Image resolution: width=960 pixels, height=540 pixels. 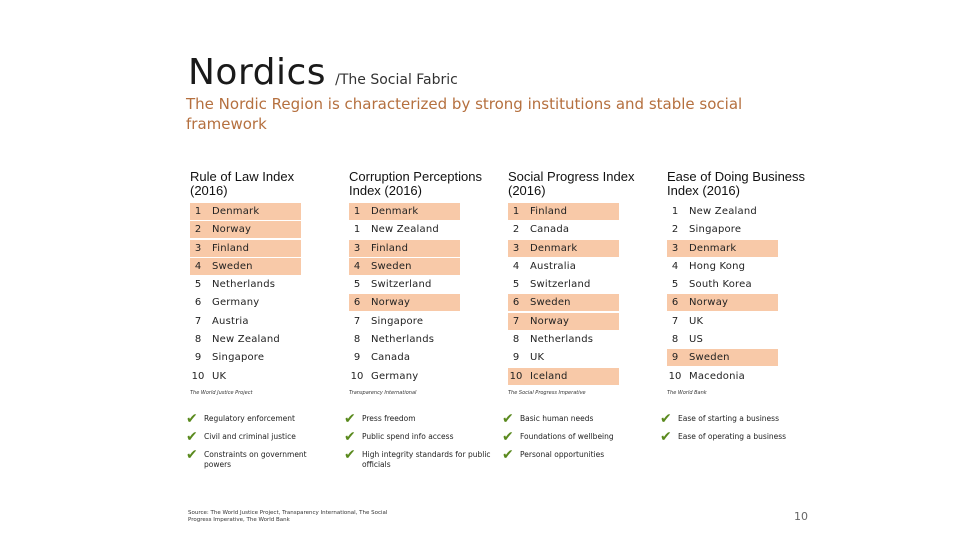 I want to click on ranking-row: 8 US, so click(x=722, y=339).